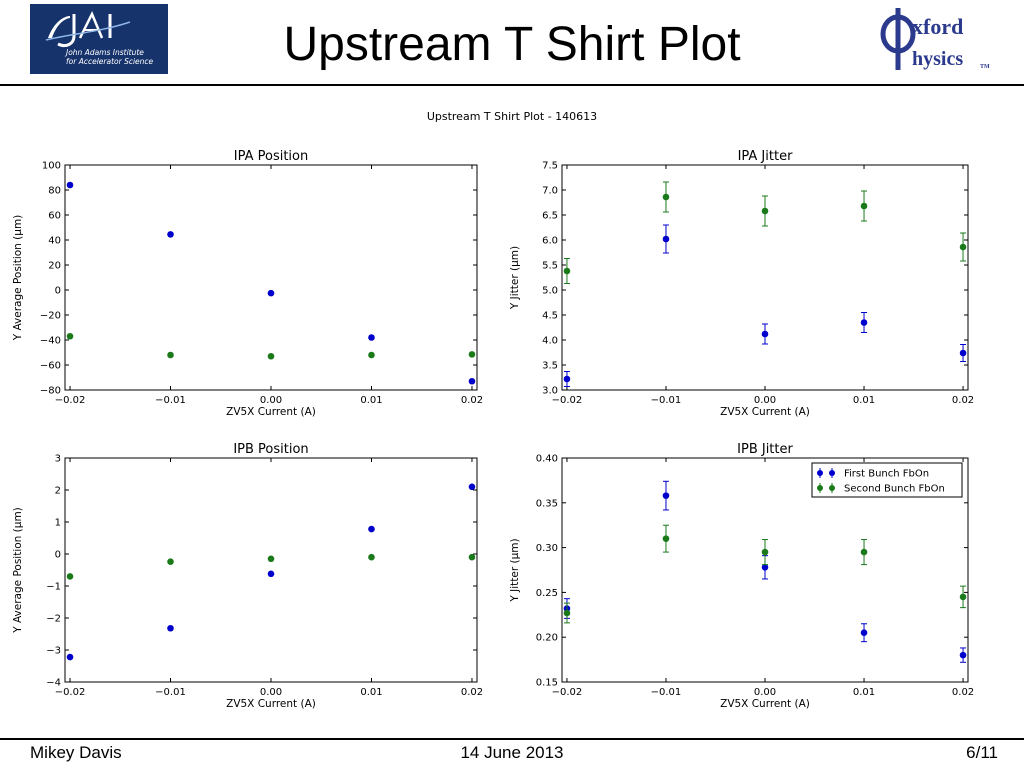 The width and height of the screenshot is (1024, 768). I want to click on jai-emblem-icon, so click(88, 29).